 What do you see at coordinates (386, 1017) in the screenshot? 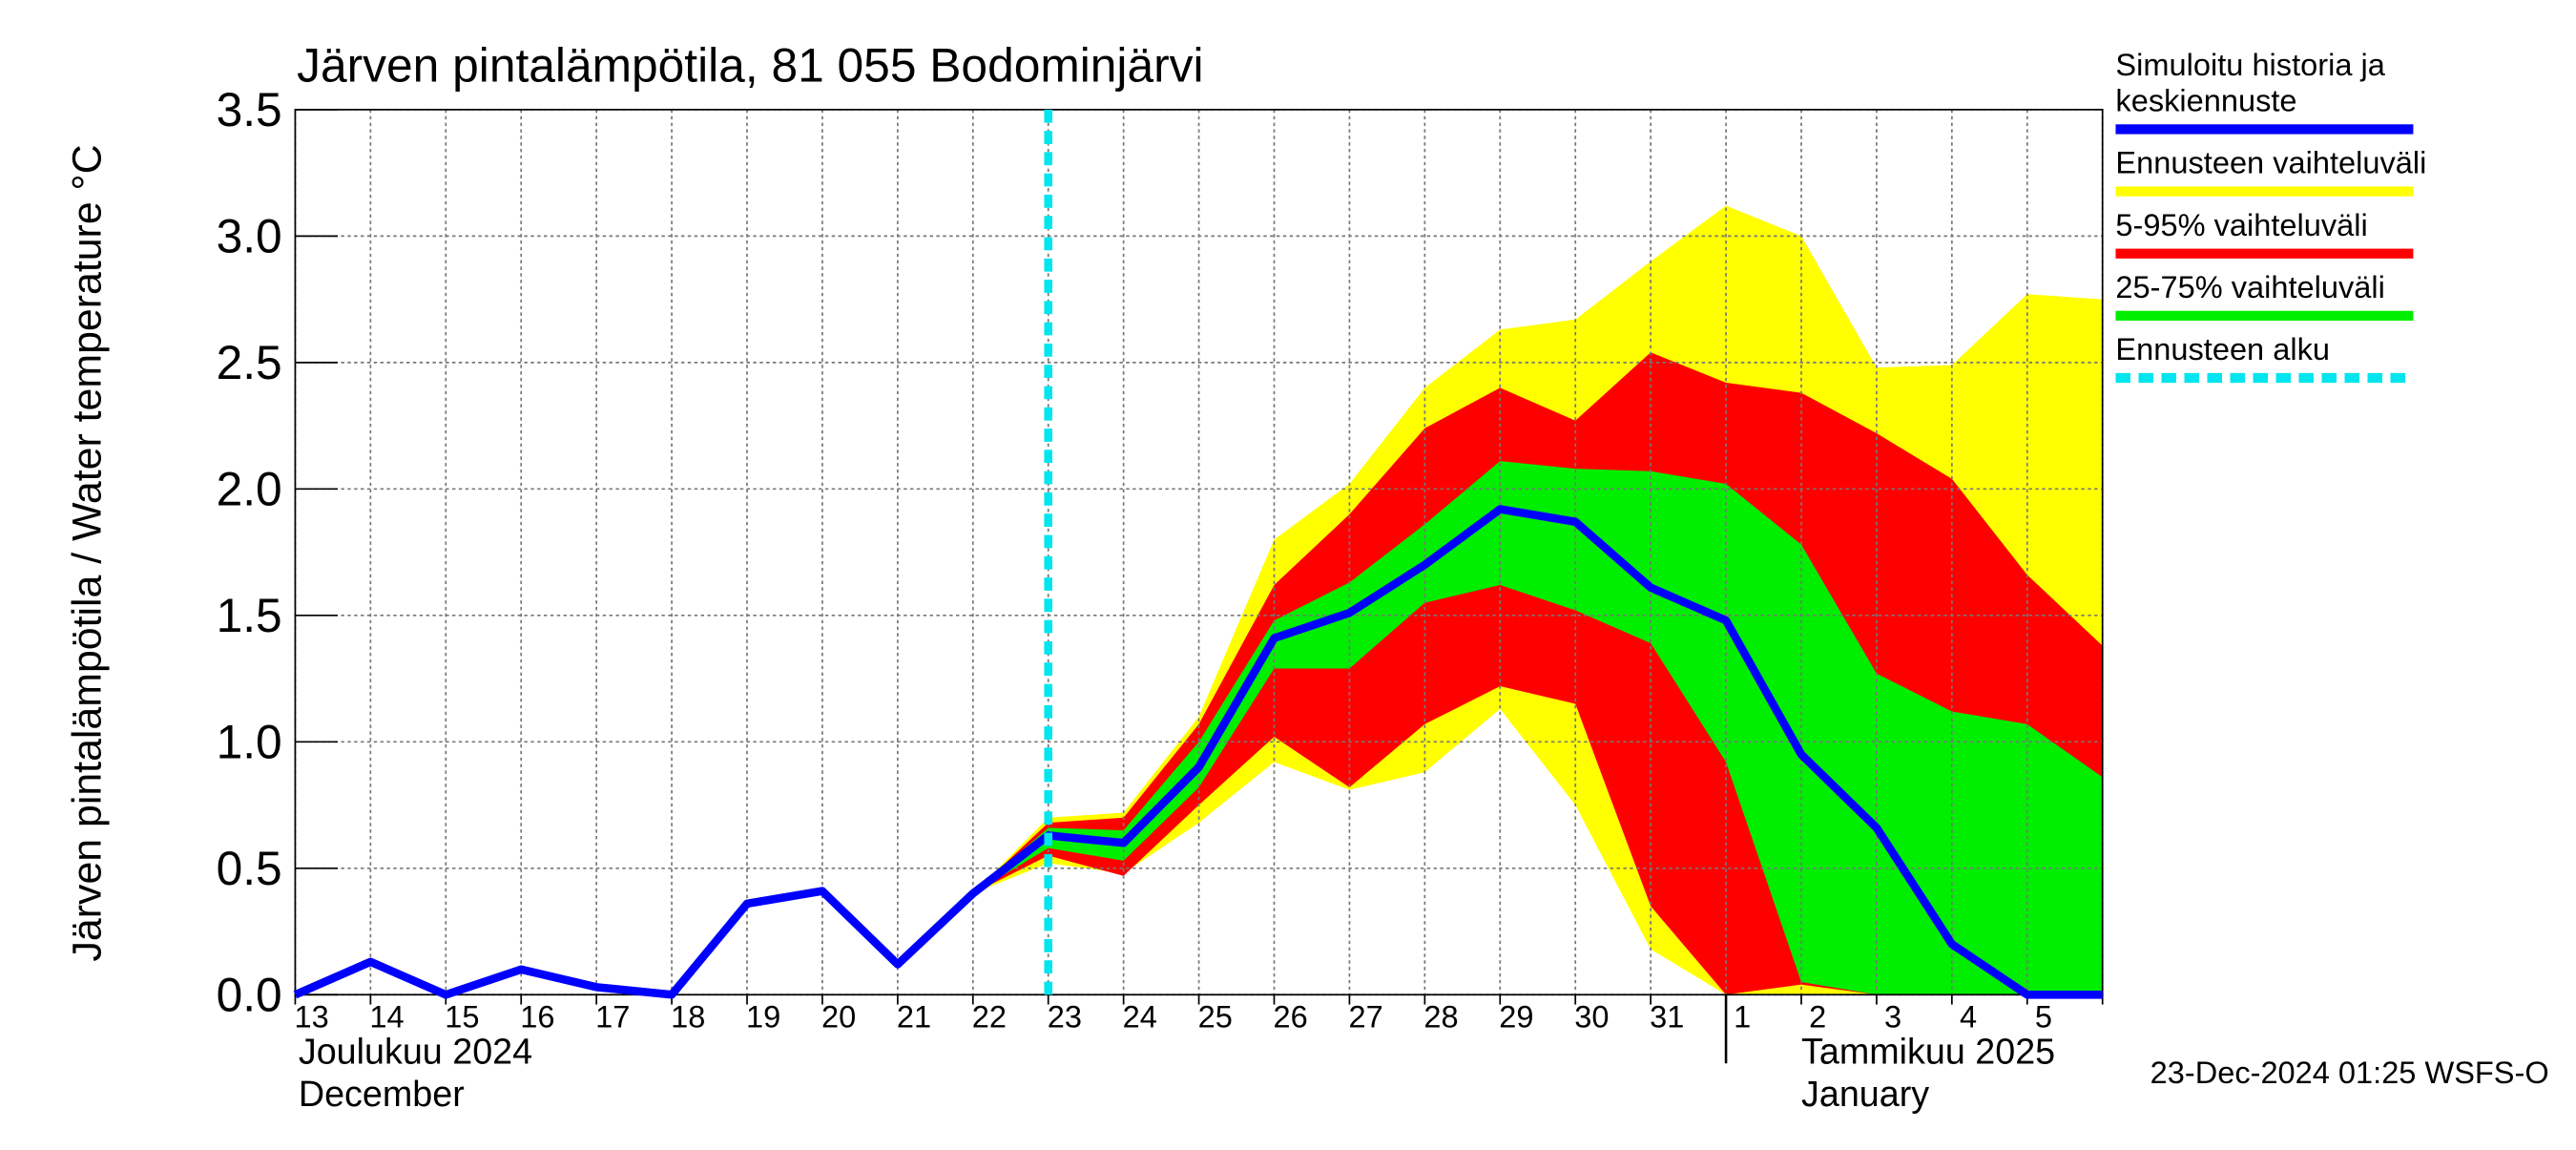
I see `x-tick-label: 14` at bounding box center [386, 1017].